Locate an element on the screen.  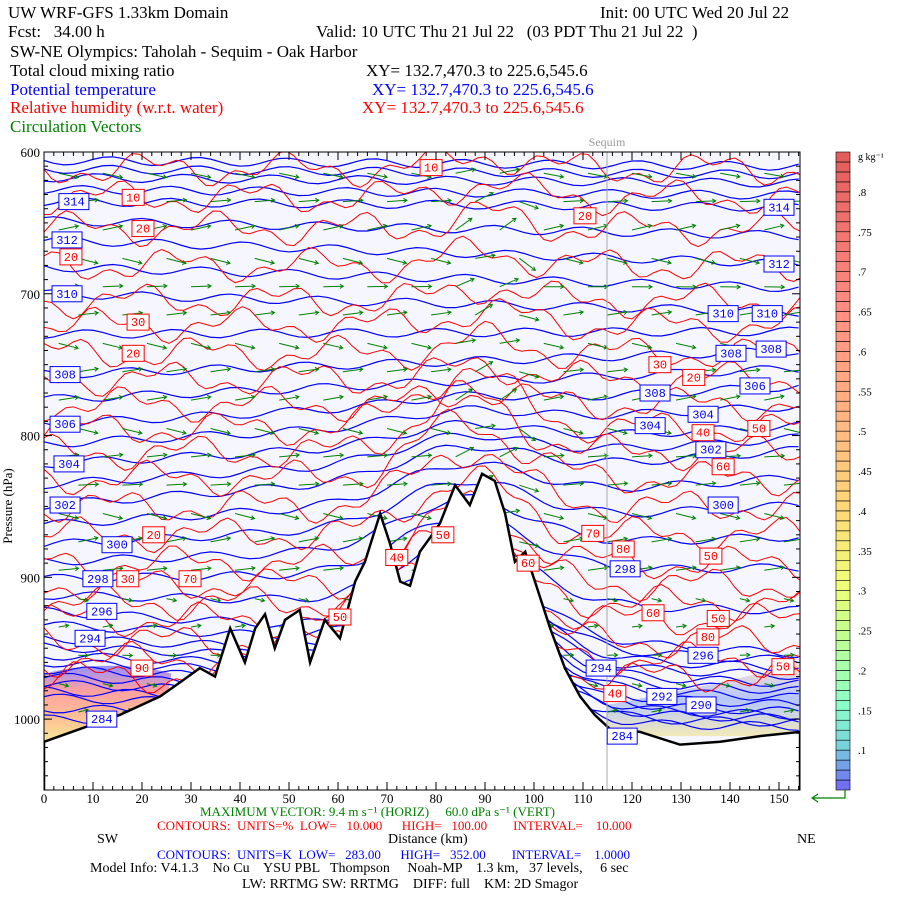
theta-label: 290 is located at coordinates (701, 706).